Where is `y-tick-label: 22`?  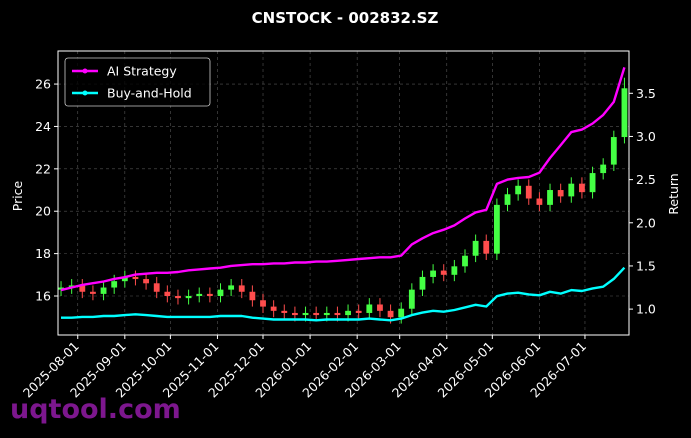
y-tick-label: 22 is located at coordinates (43, 168).